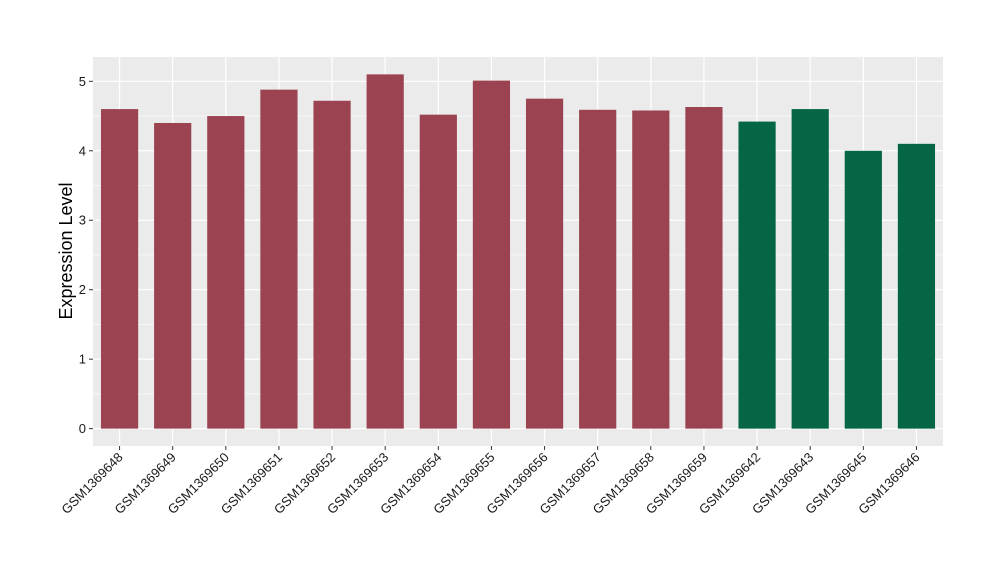 This screenshot has height=580, width=1000. Describe the element at coordinates (119, 269) in the screenshot. I see `bar-GSM1369648` at that location.